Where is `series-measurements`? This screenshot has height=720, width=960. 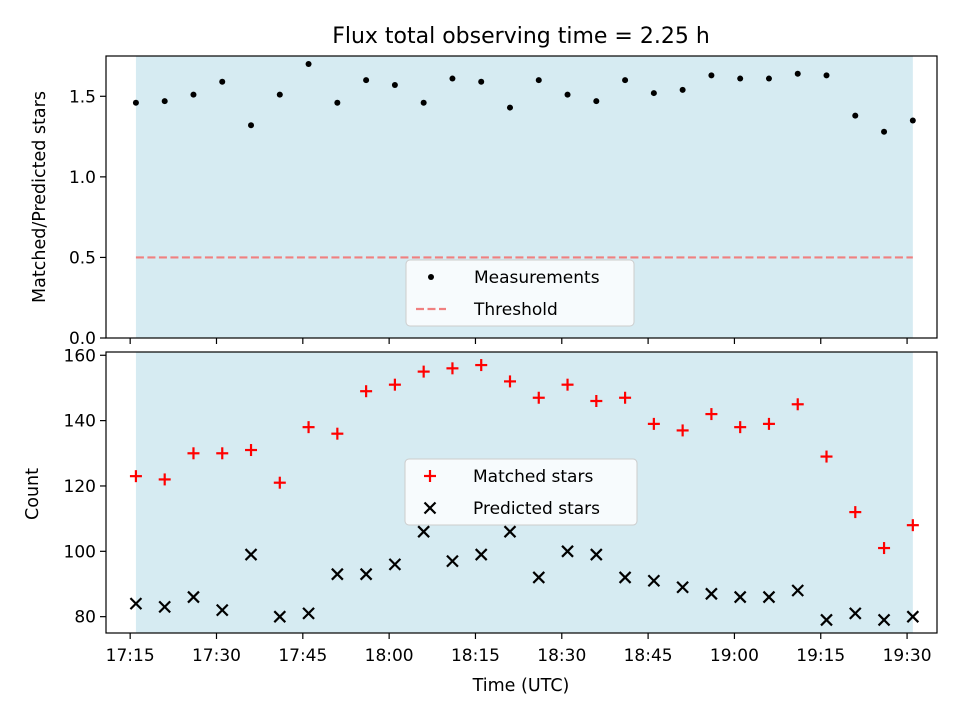 series-measurements is located at coordinates (524, 98).